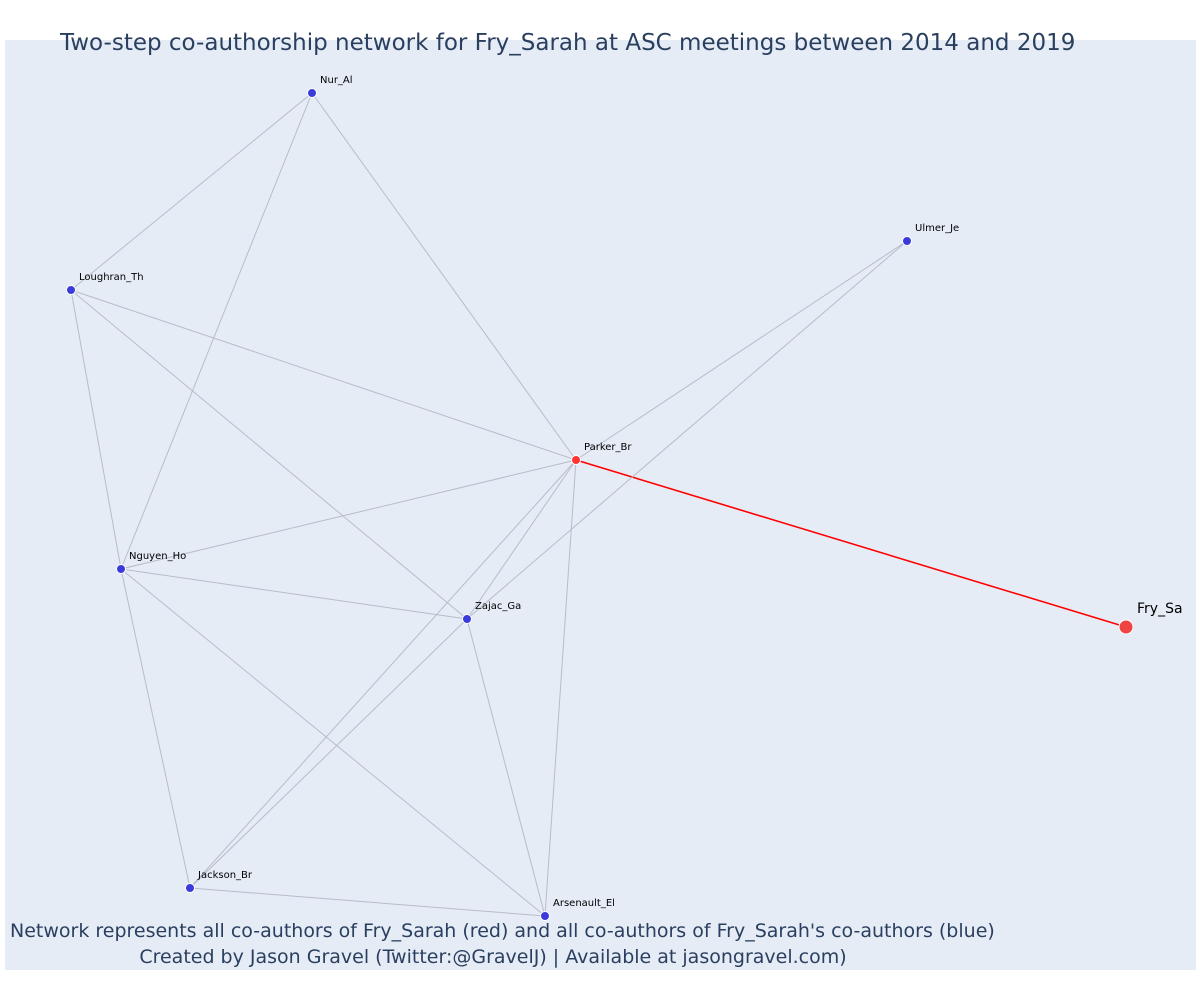 Image resolution: width=1200 pixels, height=1000 pixels. Describe the element at coordinates (191, 191) in the screenshot. I see `edge-Nur_Al-Loughran_Th` at that location.